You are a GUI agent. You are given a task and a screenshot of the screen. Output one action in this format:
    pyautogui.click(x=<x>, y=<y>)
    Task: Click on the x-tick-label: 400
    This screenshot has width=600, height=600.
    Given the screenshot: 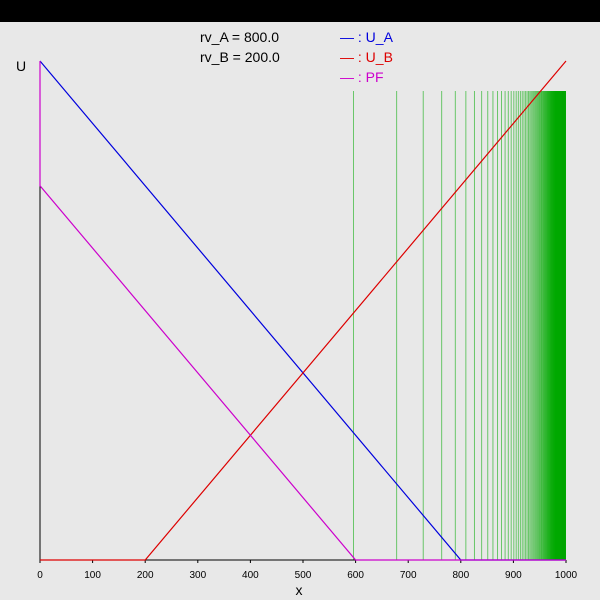 What is the action you would take?
    pyautogui.click(x=250, y=575)
    